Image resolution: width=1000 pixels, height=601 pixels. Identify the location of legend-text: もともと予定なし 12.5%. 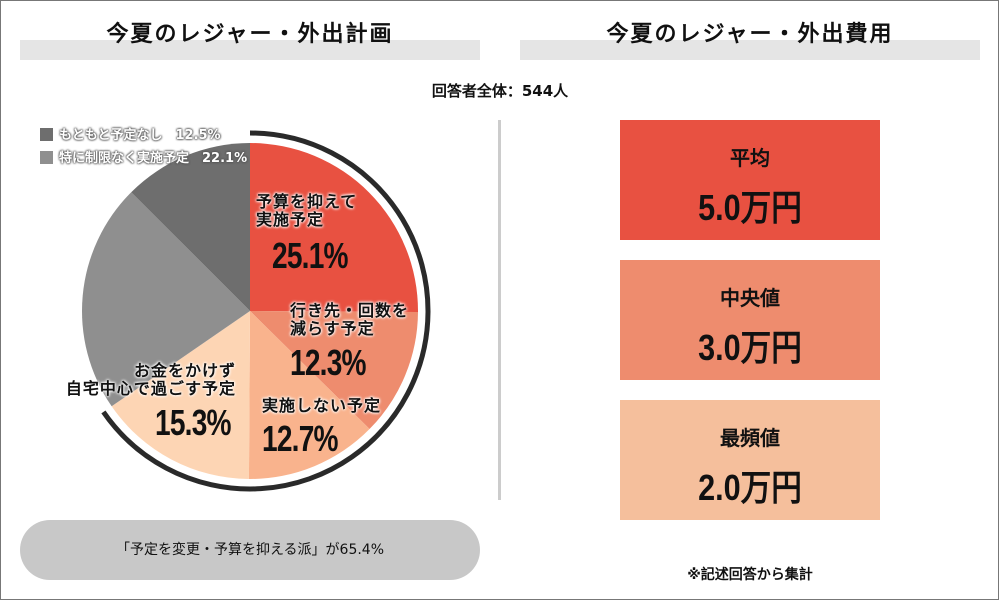
(140, 135).